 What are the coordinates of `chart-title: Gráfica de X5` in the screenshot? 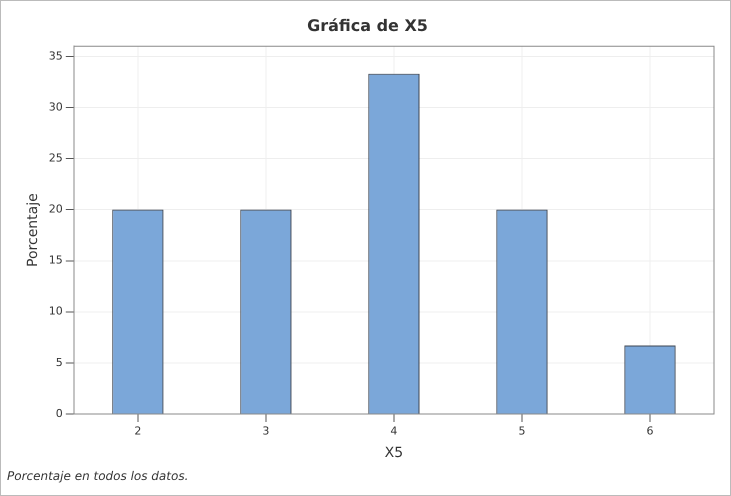 It's located at (367, 25).